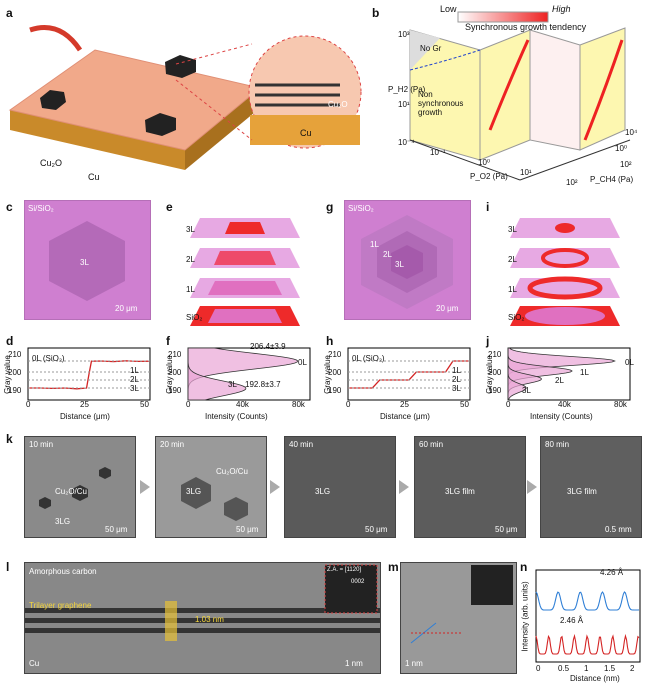  Describe the element at coordinates (404, 34) in the screenshot. I see `b-ytick-0: 10³` at that location.